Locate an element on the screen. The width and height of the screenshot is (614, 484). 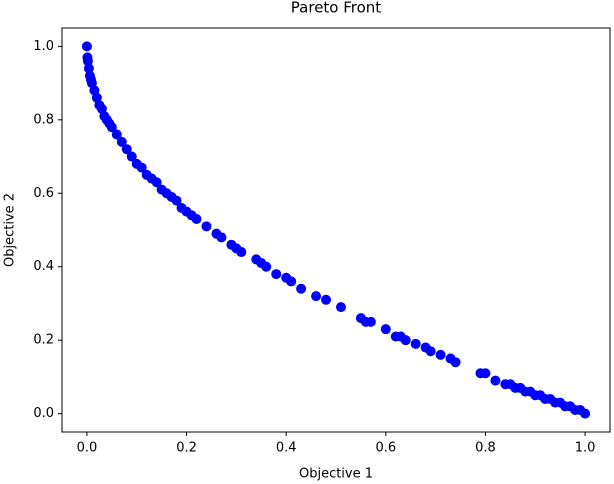
y-axis-label: Objective 2 is located at coordinates (10, 230).